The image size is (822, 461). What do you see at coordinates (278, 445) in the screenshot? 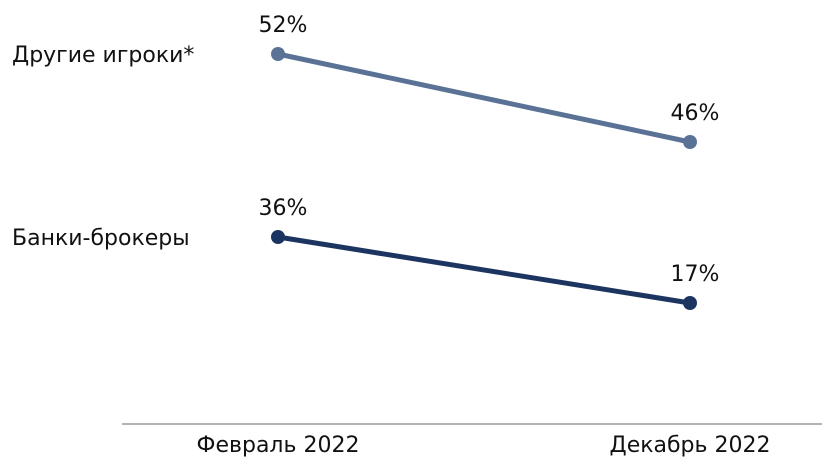
I see `x-tick-label: Февраль 2022` at bounding box center [278, 445].